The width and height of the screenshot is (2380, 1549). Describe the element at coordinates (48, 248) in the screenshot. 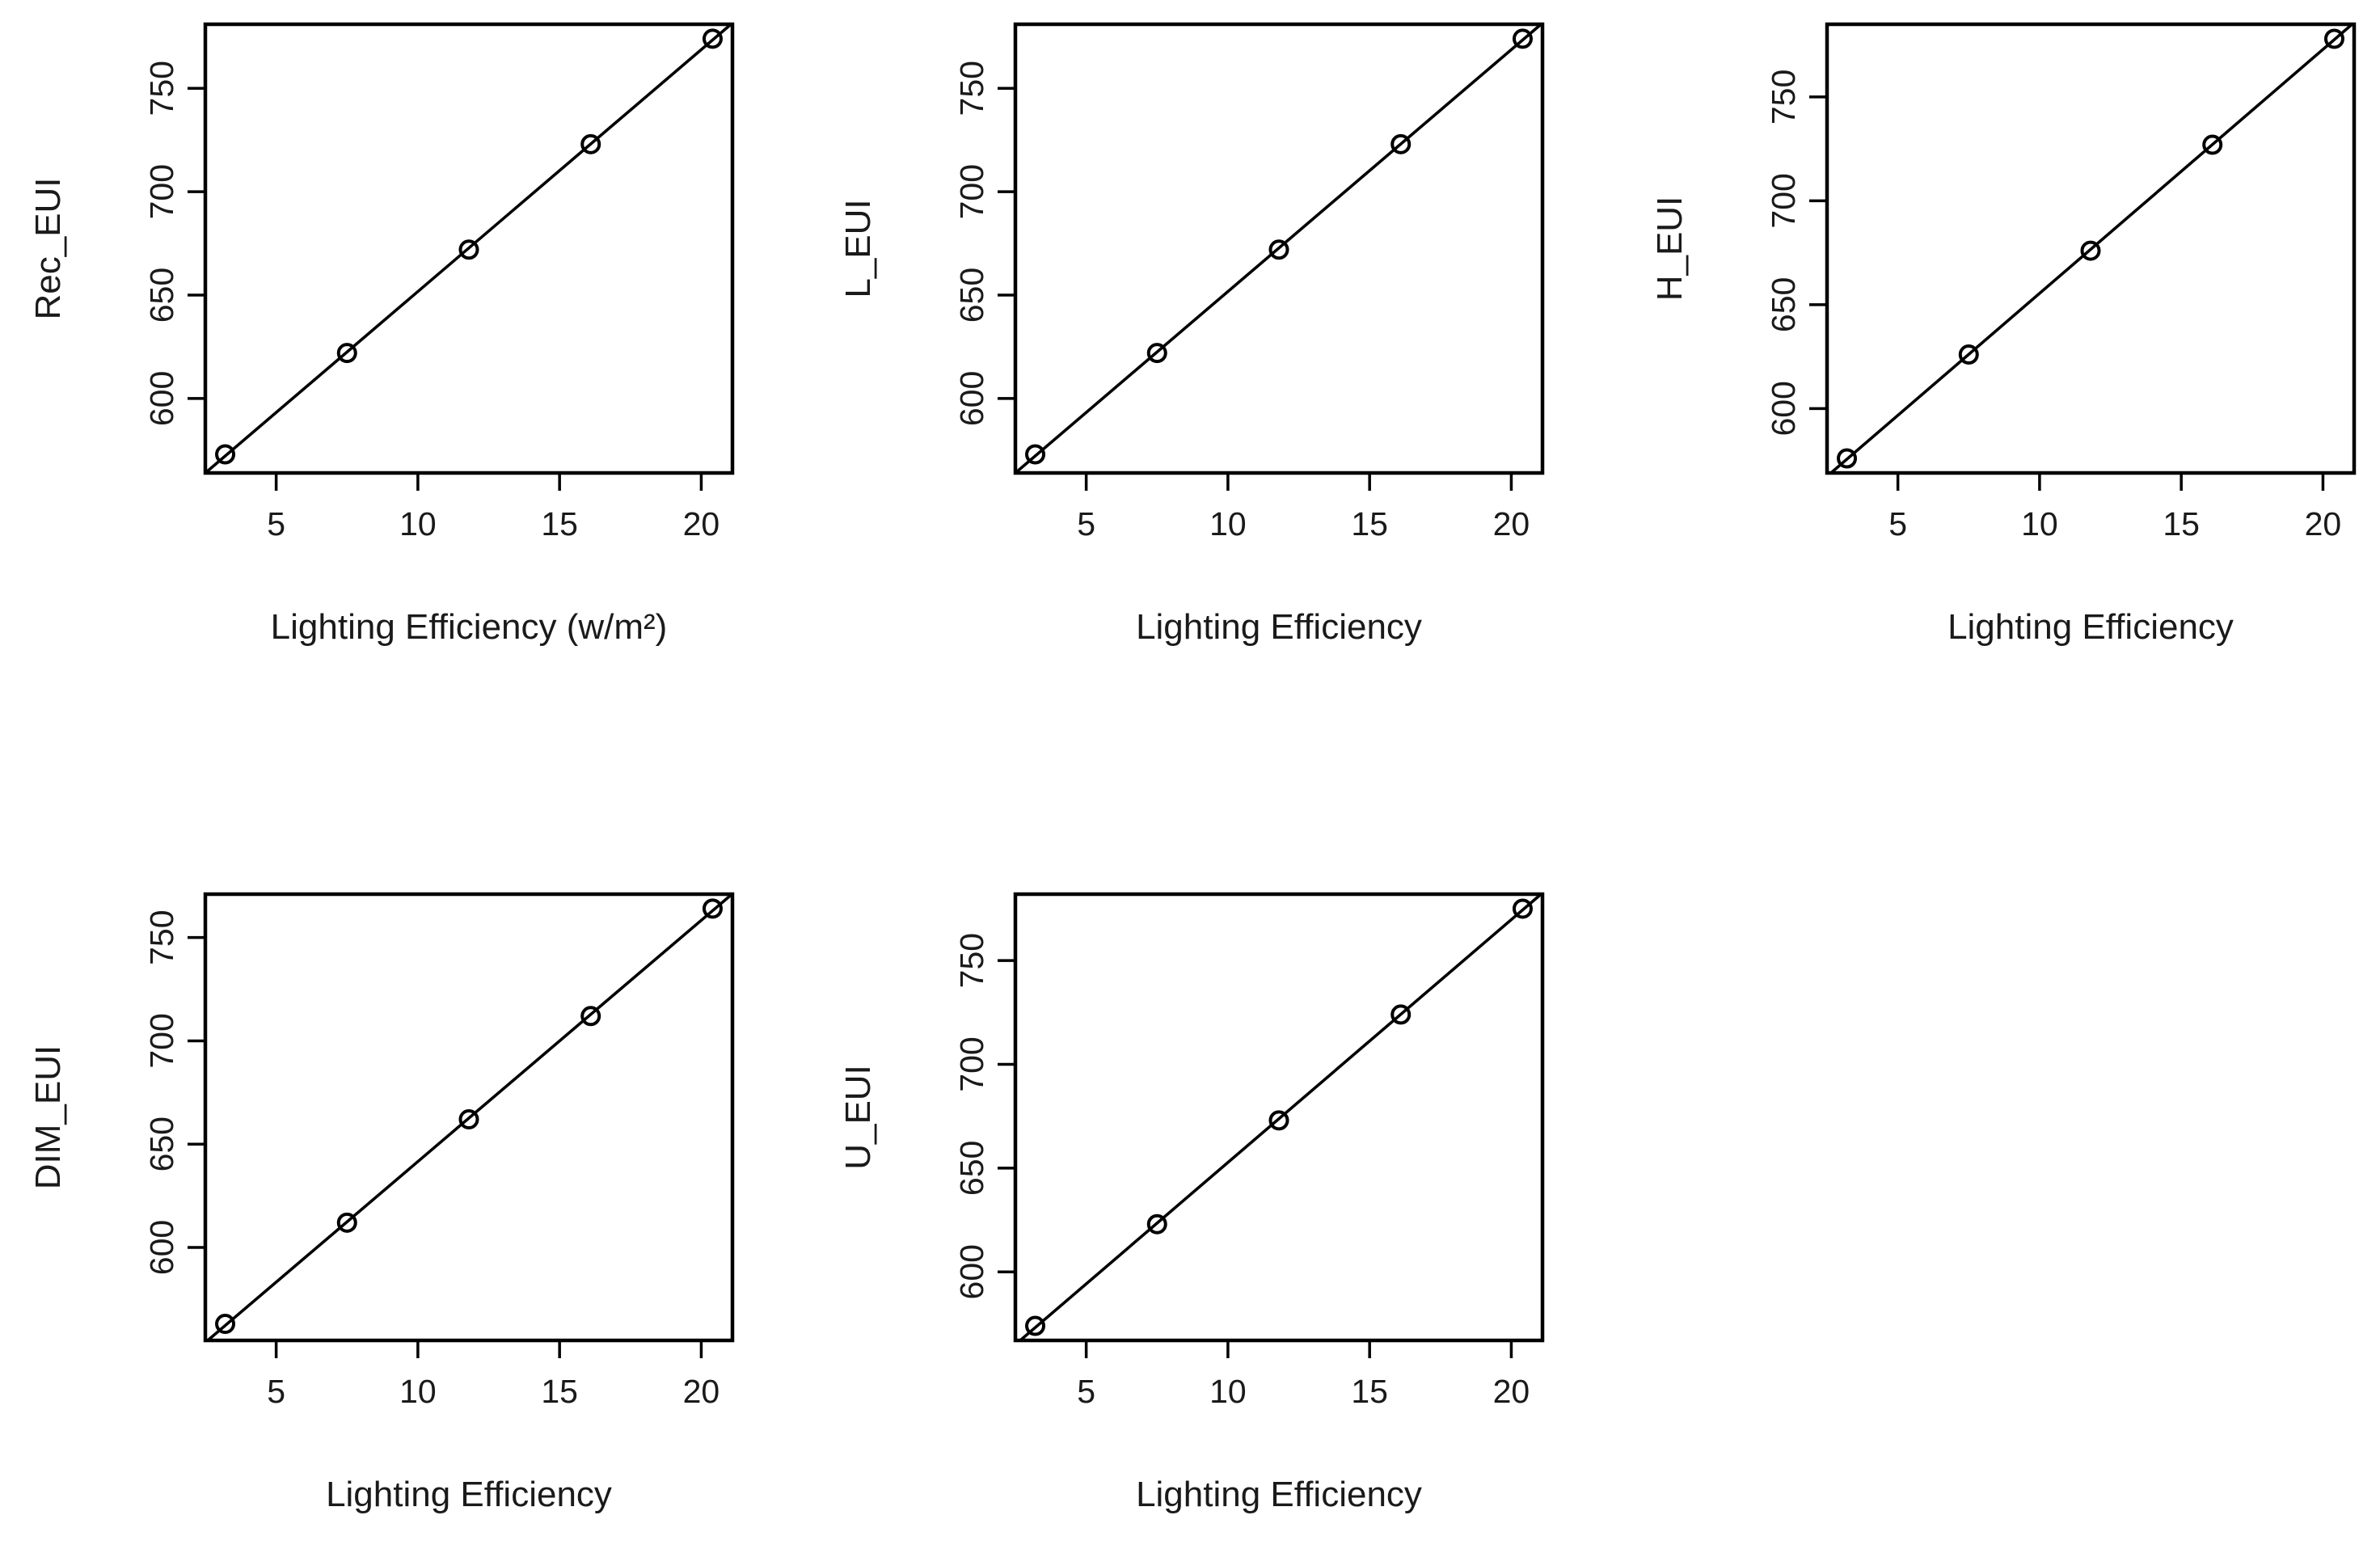

I see `y-axis-label: Rec_EUI` at that location.